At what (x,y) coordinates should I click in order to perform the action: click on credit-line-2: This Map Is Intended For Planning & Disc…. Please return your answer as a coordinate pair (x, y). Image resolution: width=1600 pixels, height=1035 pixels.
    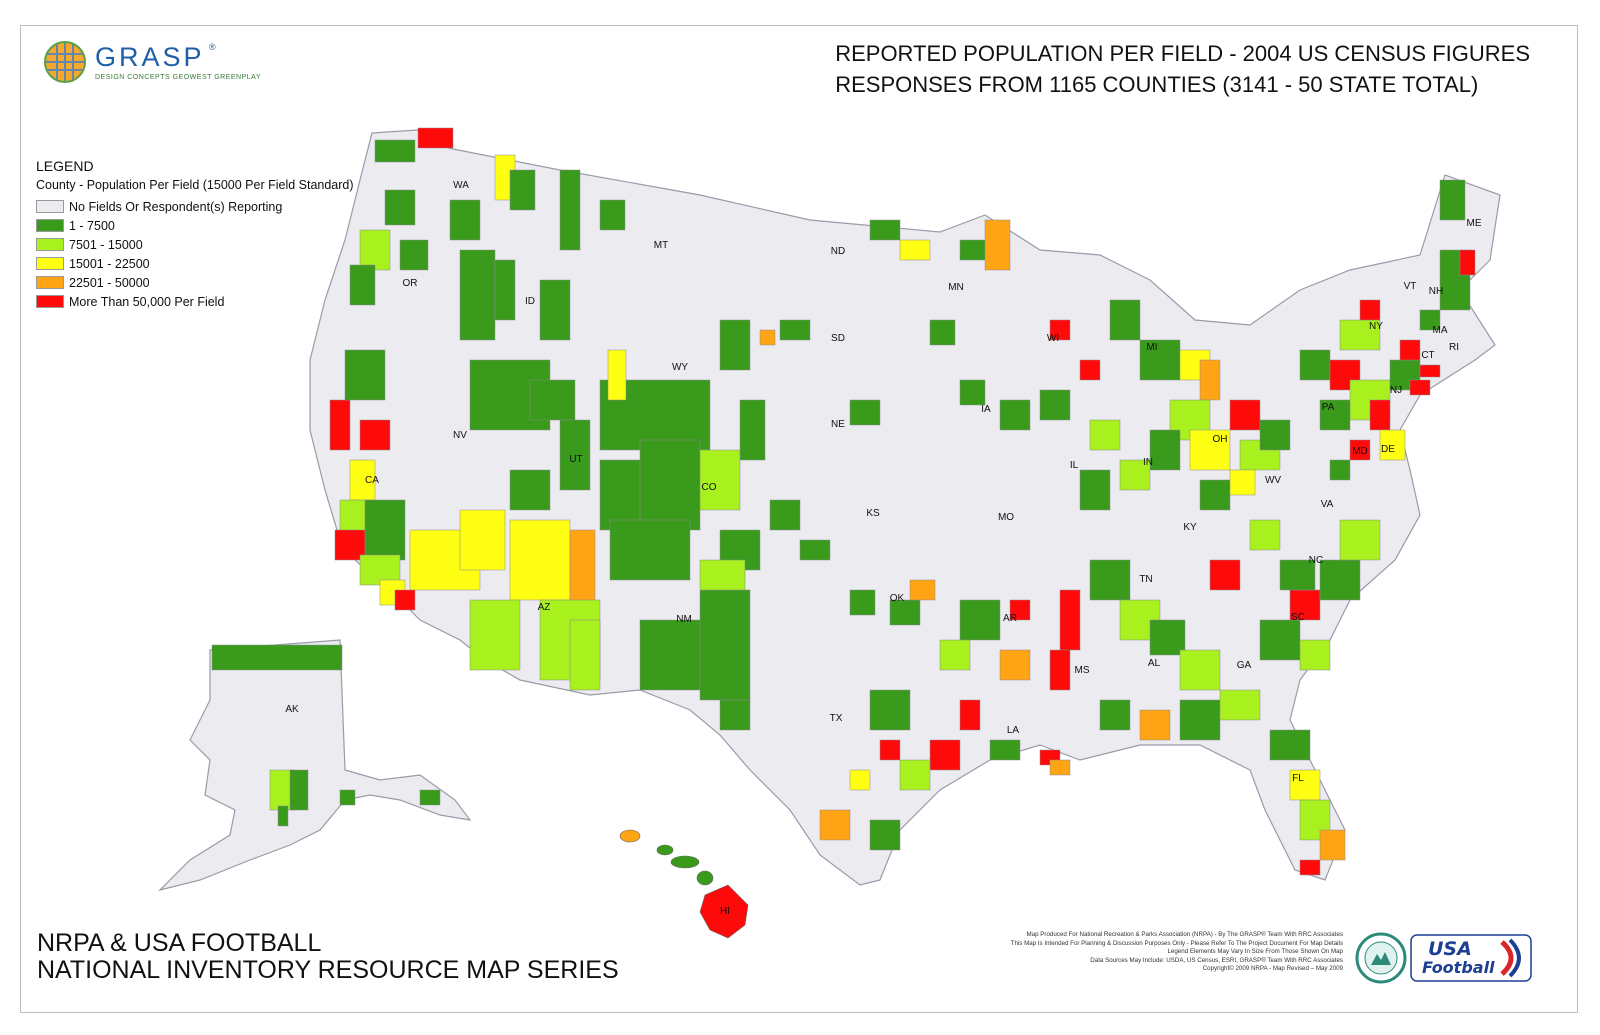
    Looking at the image, I should click on (1176, 943).